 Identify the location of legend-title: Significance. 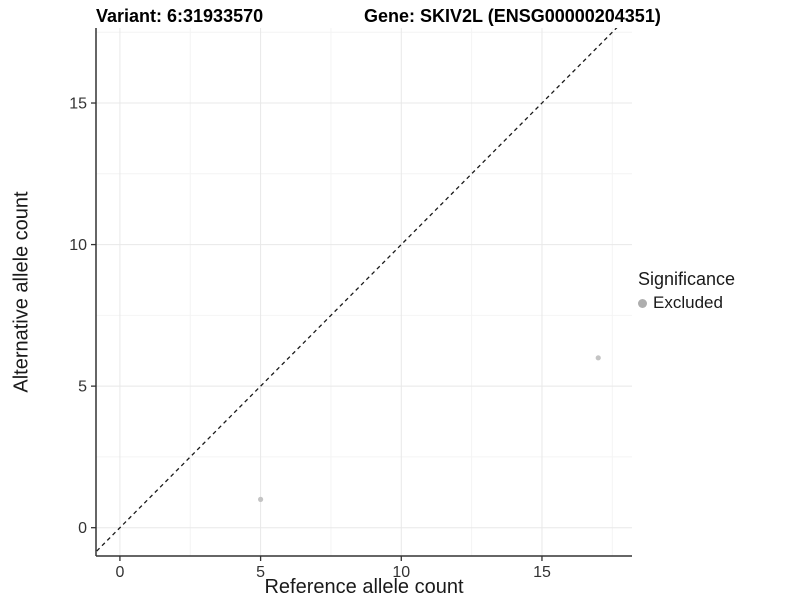
(687, 279).